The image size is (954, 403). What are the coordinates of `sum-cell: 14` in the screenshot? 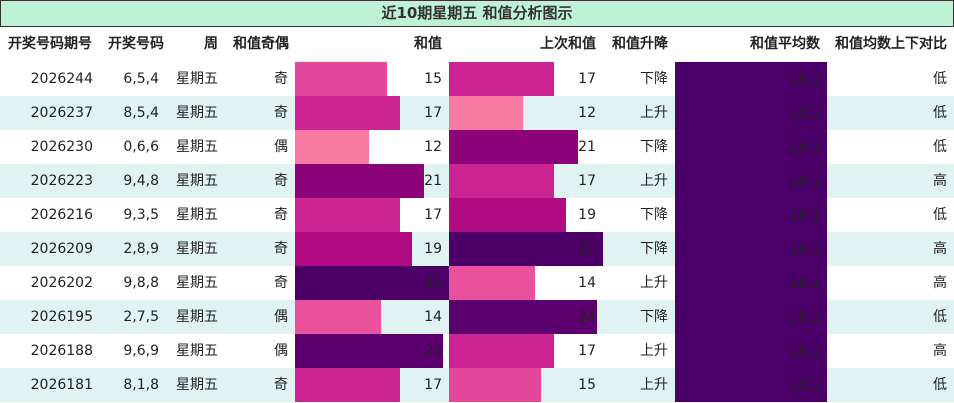 It's located at (433, 317).